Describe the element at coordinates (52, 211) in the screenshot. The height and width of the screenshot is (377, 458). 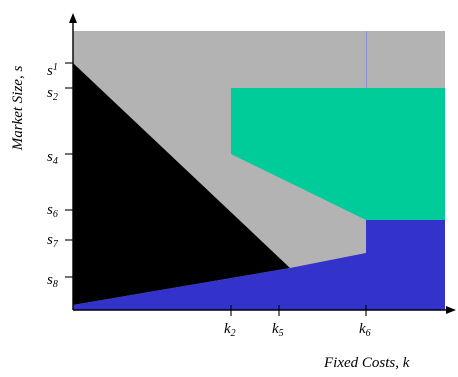
I see `y-tick-label-s6: s6` at that location.